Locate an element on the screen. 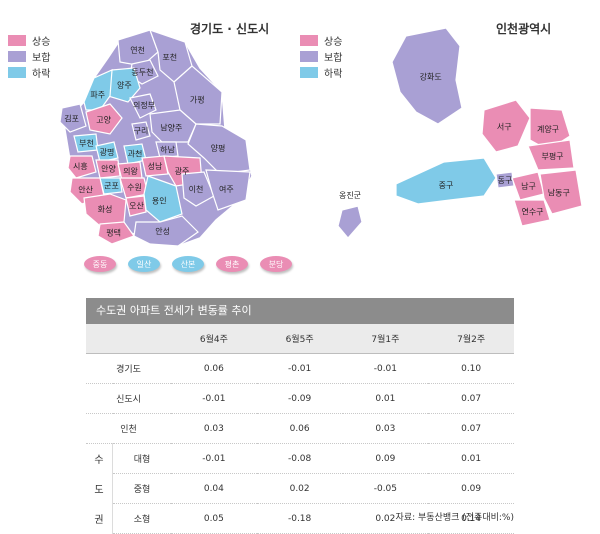  table-row: 경기도 0.06 -0.01 -0.01 0.10 is located at coordinates (300, 368).